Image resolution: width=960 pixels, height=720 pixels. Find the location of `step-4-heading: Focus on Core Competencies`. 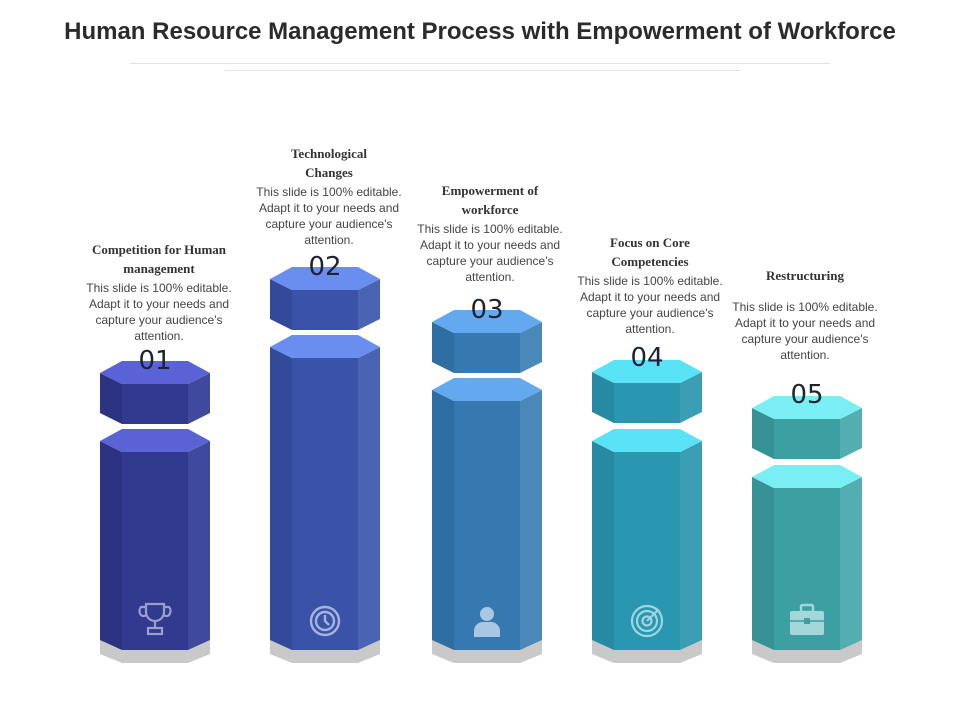

step-4-heading: Focus on Core Competencies is located at coordinates (650, 252).